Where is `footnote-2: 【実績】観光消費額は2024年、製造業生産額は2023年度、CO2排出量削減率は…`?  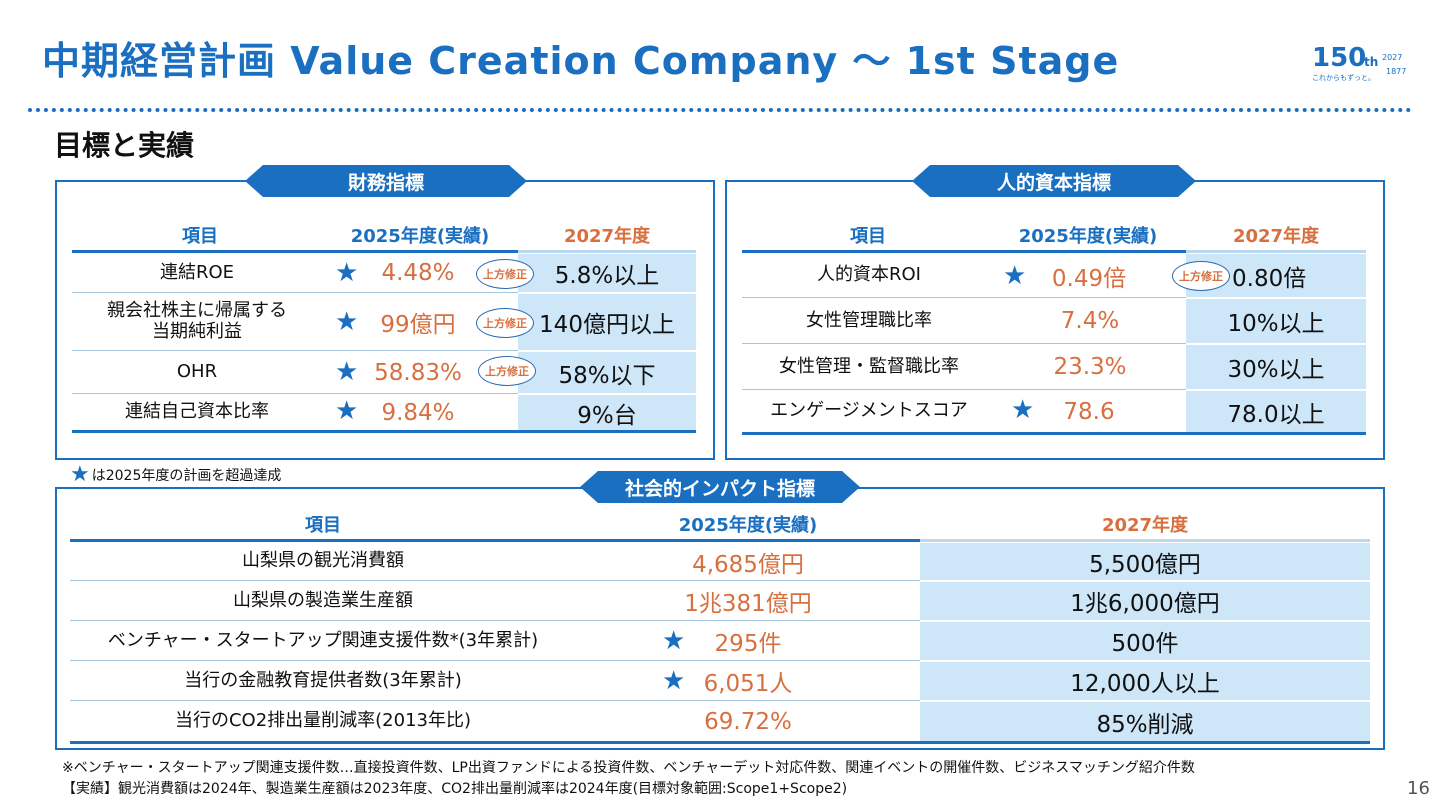
footnote-2: 【実績】観光消費額は2024年、製造業生産額は2023年度、CO2排出量削減率は… is located at coordinates (455, 789).